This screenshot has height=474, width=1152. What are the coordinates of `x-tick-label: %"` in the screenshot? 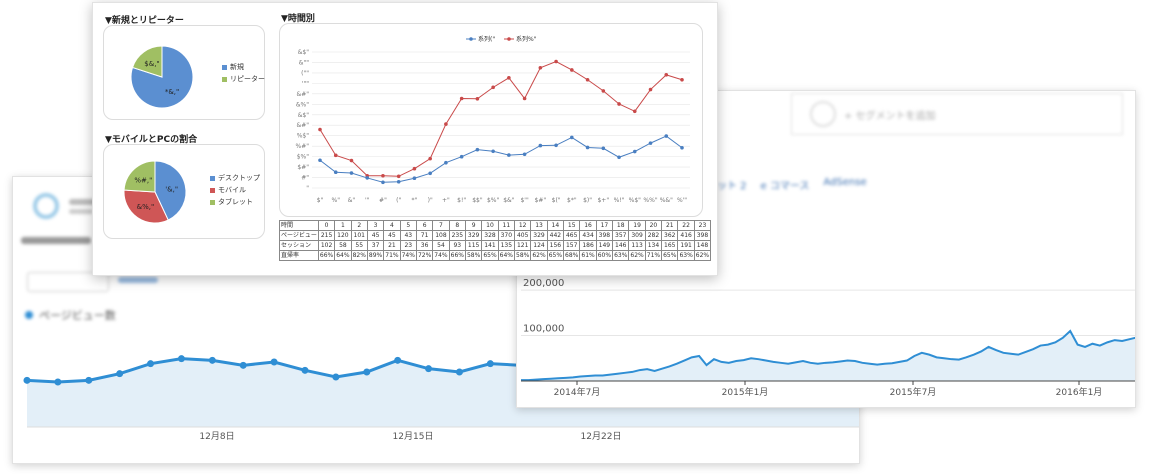 It's located at (336, 200).